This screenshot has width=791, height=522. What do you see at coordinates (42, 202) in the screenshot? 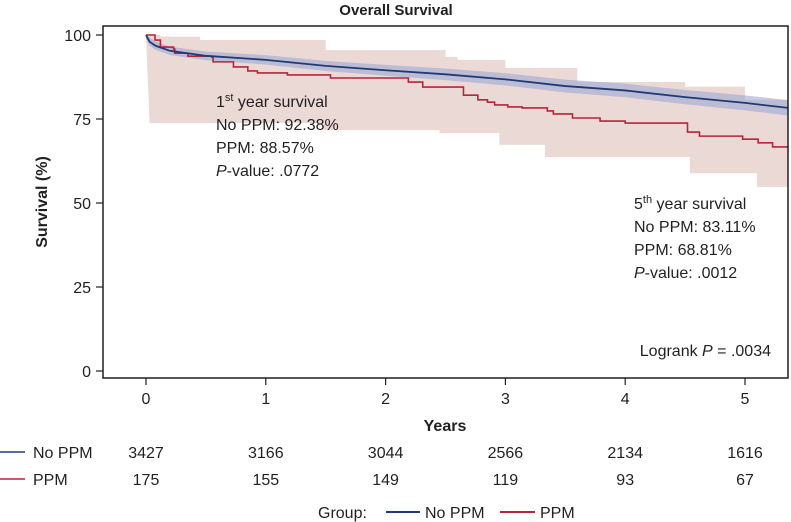
I see `y-axis-label: Survival (%)` at bounding box center [42, 202].